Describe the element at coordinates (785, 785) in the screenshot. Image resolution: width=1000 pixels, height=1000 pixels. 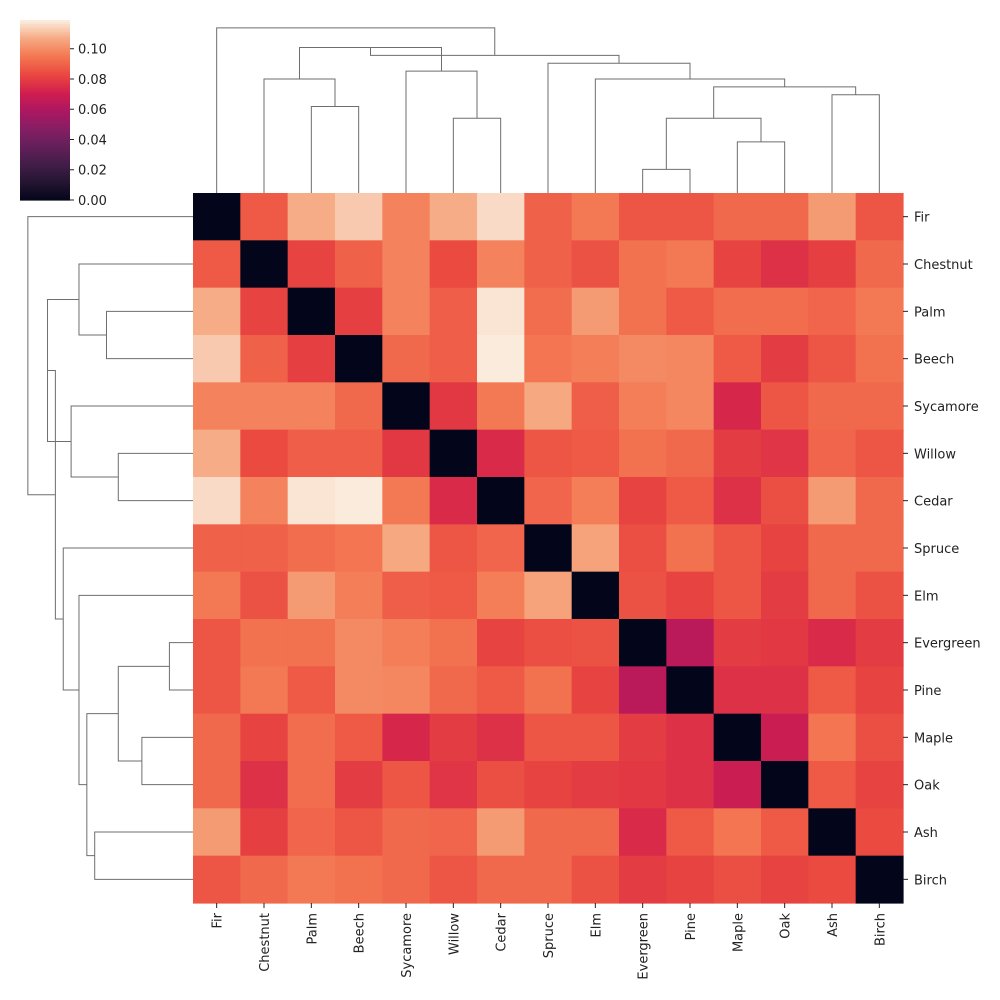
I see `cell-Oak-Oak` at that location.